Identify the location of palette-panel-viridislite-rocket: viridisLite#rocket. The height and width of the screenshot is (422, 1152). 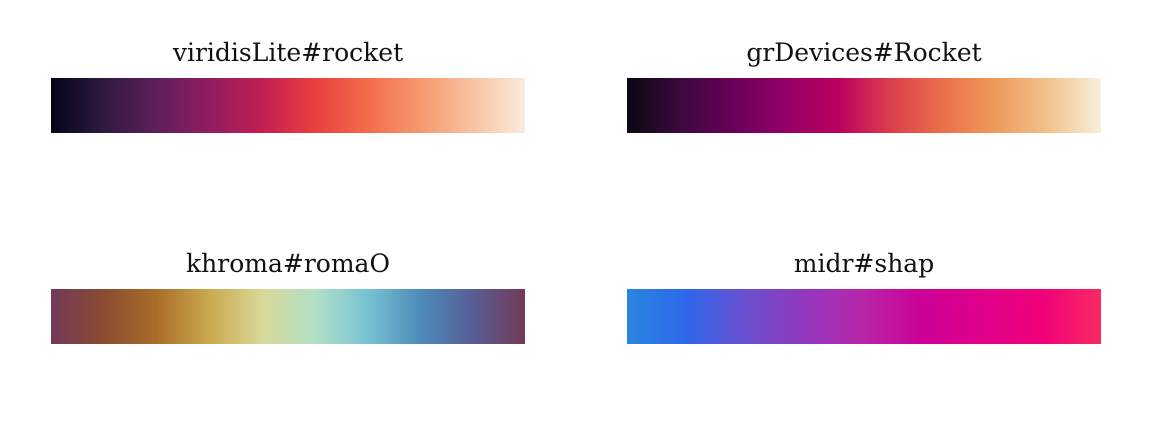
(288, 85).